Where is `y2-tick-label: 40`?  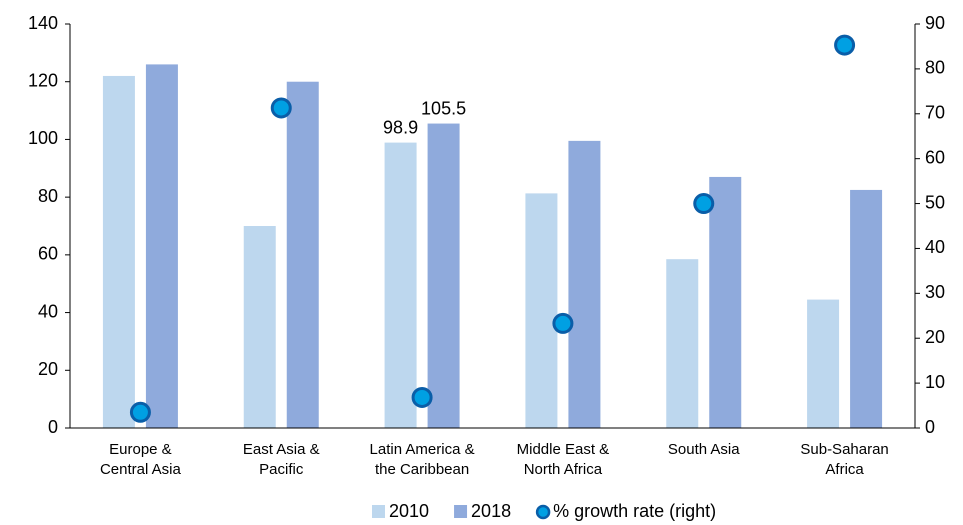 y2-tick-label: 40 is located at coordinates (935, 247).